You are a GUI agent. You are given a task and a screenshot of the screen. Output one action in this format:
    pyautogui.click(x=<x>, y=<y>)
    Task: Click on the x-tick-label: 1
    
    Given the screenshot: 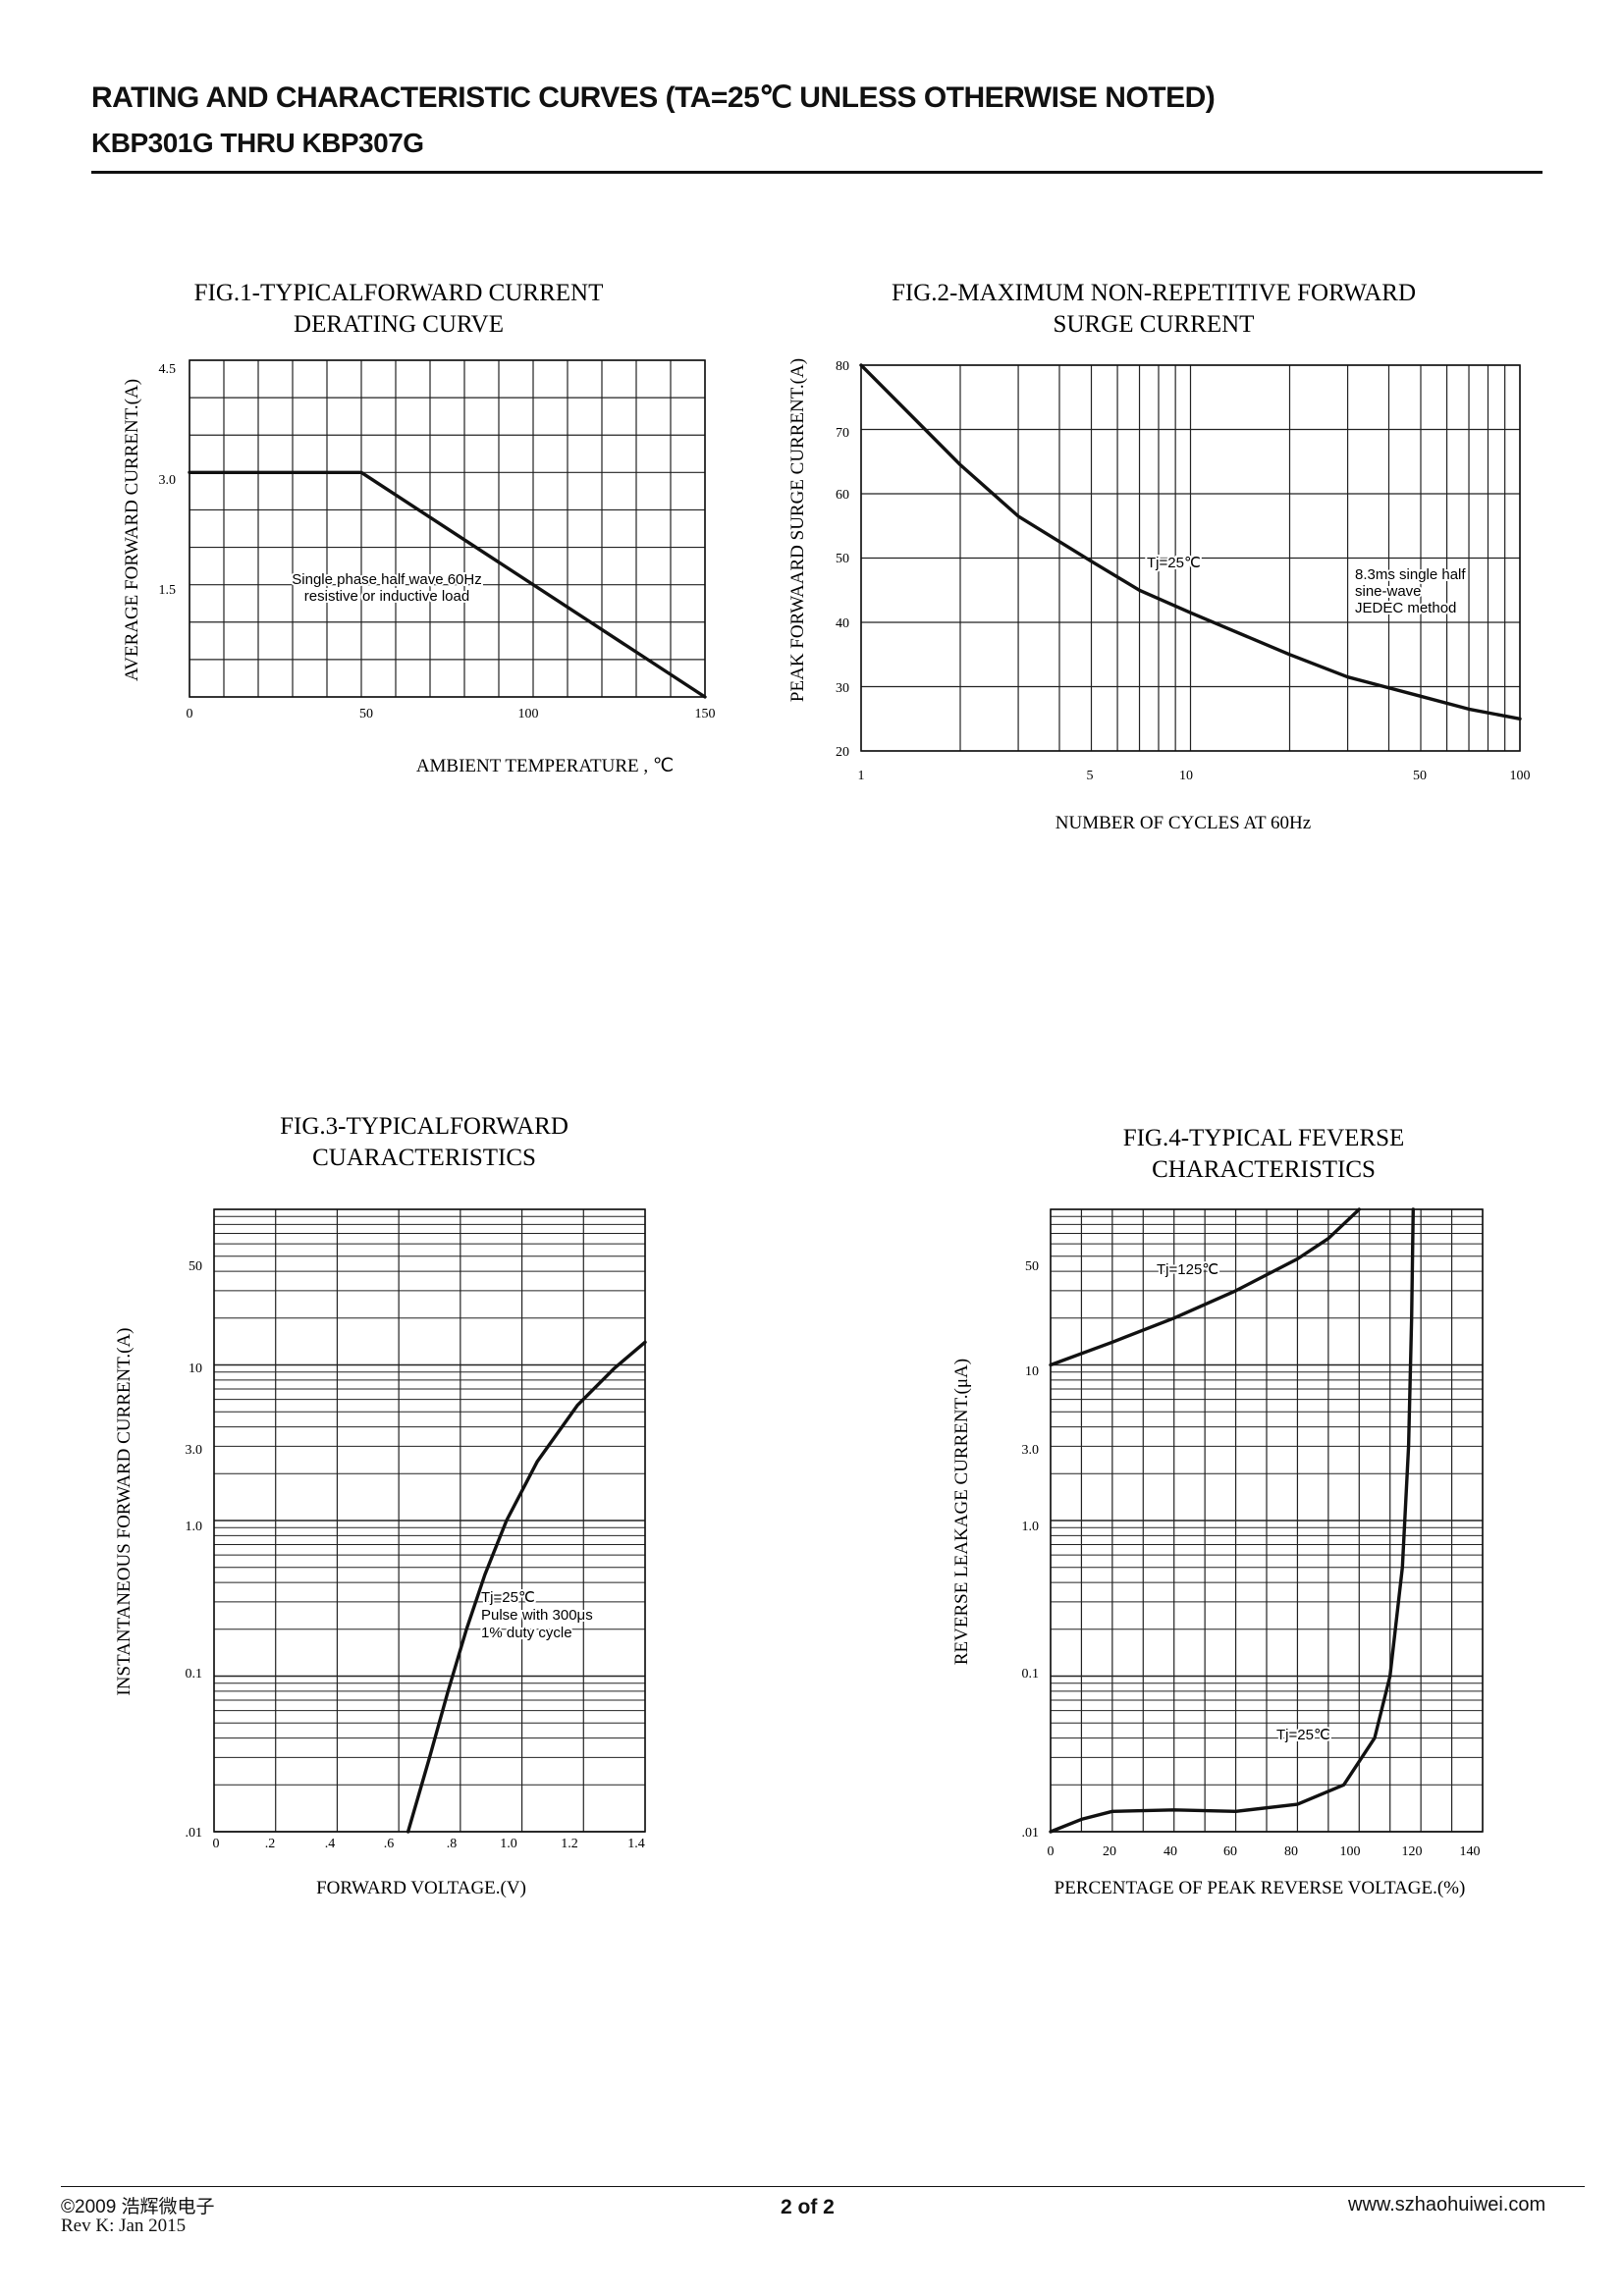 What is the action you would take?
    pyautogui.click(x=861, y=776)
    